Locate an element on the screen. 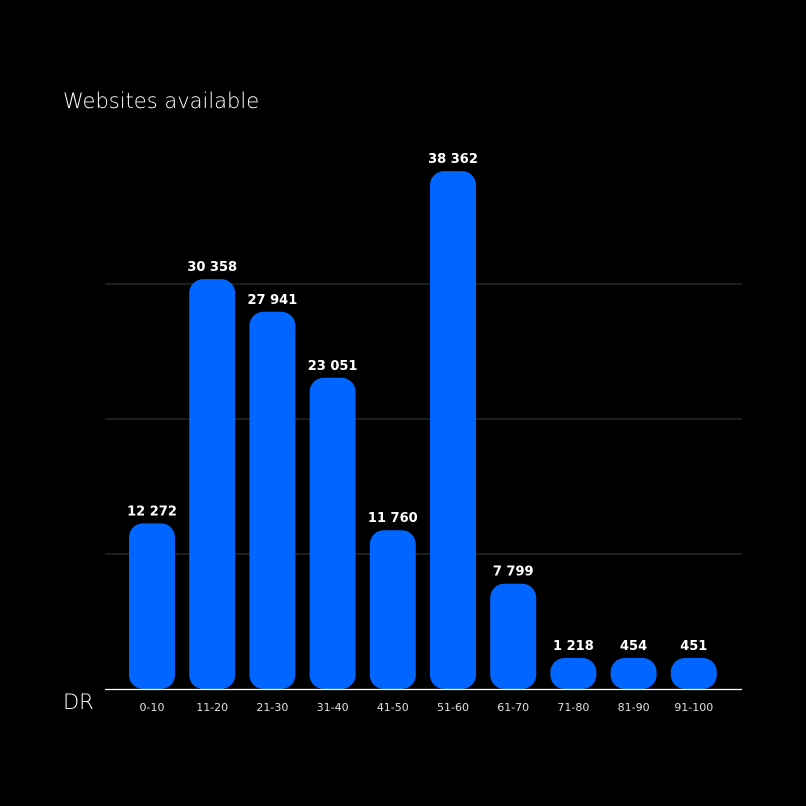 The width and height of the screenshot is (806, 806). chart-title: Websites available is located at coordinates (161, 101).